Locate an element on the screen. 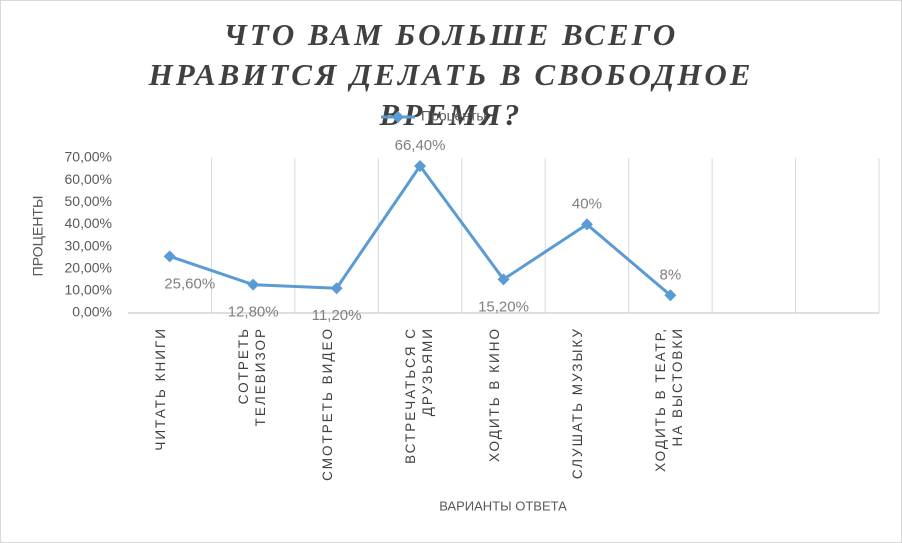 Image resolution: width=902 pixels, height=543 pixels. x-tick-label: ЧИТАТЬ КНИГИ is located at coordinates (160, 389).